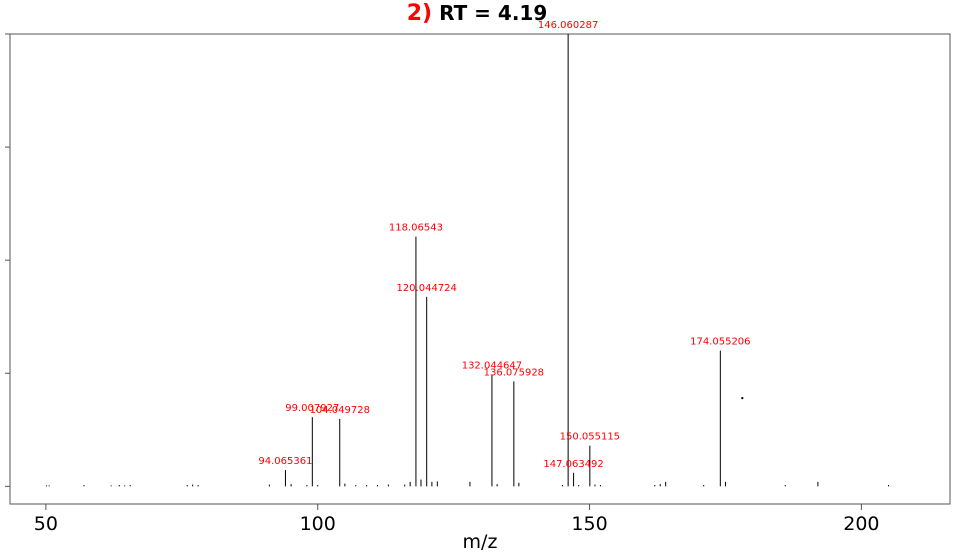 The image size is (954, 555). Describe the element at coordinates (46, 524) in the screenshot. I see `x-tick-label-0: 50` at that location.